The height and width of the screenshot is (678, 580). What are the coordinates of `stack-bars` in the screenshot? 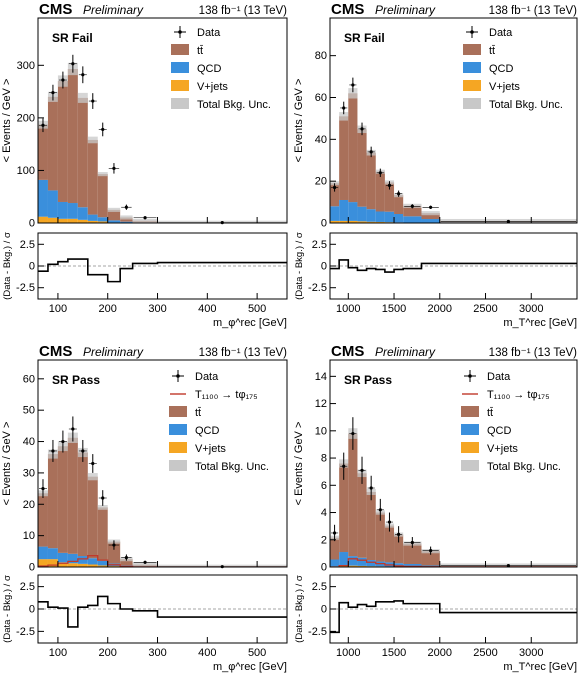 It's located at (162, 142).